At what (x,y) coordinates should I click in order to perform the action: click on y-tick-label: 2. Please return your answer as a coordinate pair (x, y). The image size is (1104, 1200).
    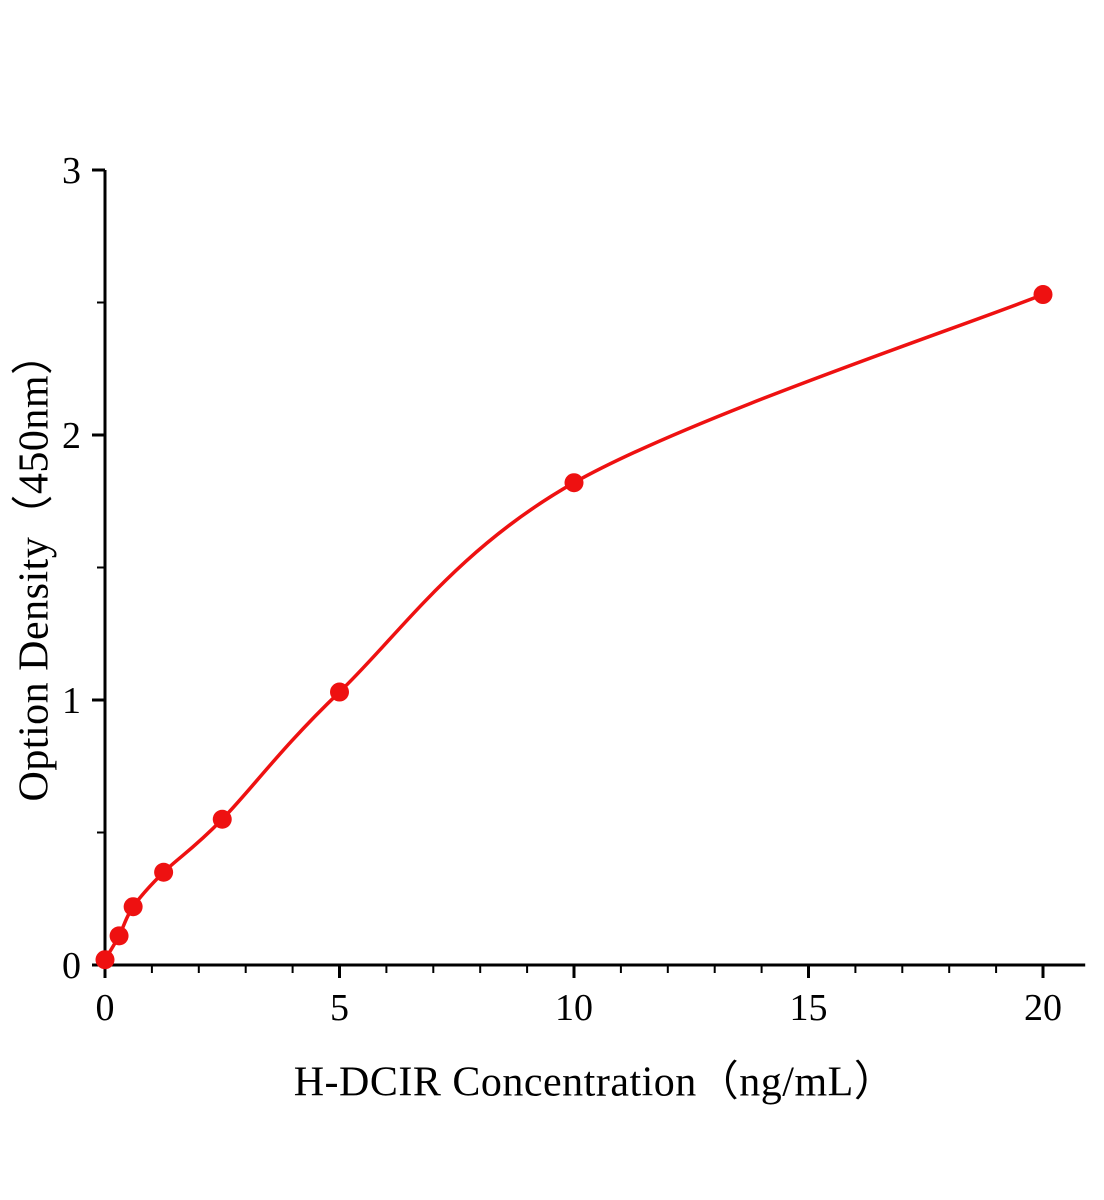
    Looking at the image, I should click on (71, 436).